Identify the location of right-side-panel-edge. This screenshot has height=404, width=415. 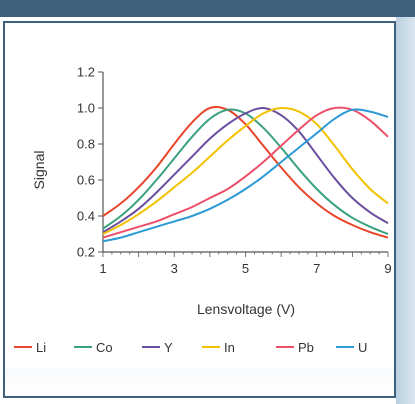
(405, 210).